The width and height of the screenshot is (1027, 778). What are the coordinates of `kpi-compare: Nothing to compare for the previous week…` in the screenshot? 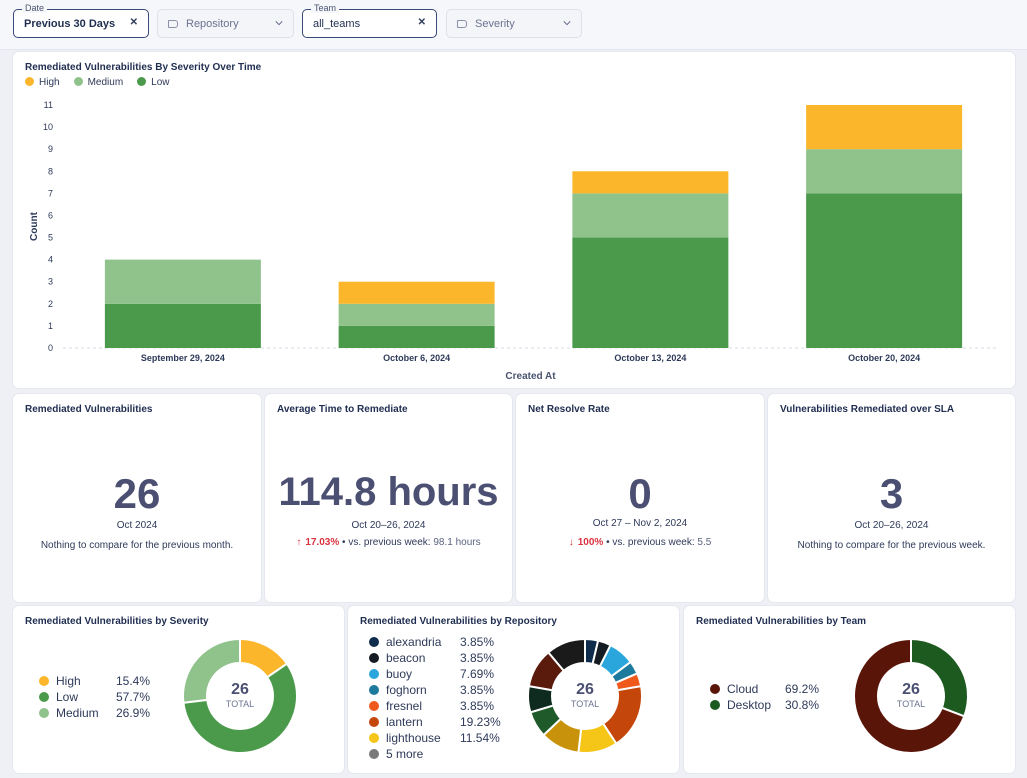 It's located at (891, 545).